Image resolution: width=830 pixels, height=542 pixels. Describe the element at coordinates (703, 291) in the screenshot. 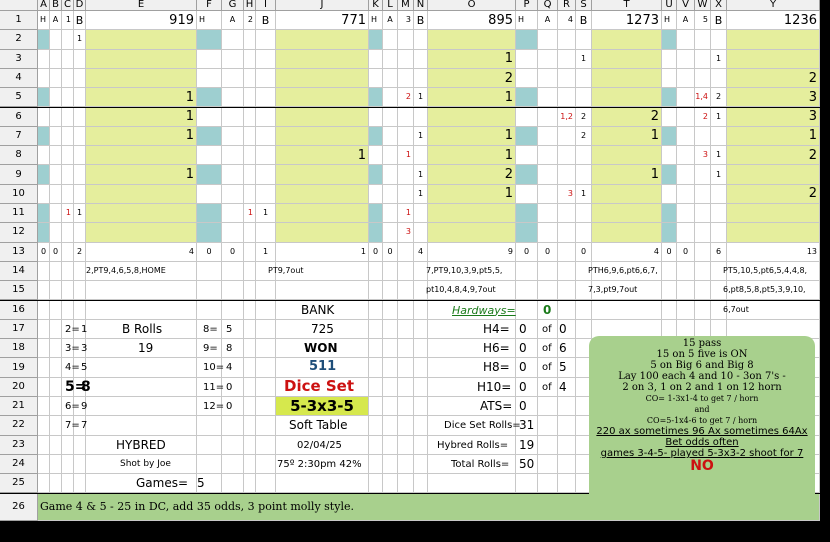

I see `cell-w15` at that location.